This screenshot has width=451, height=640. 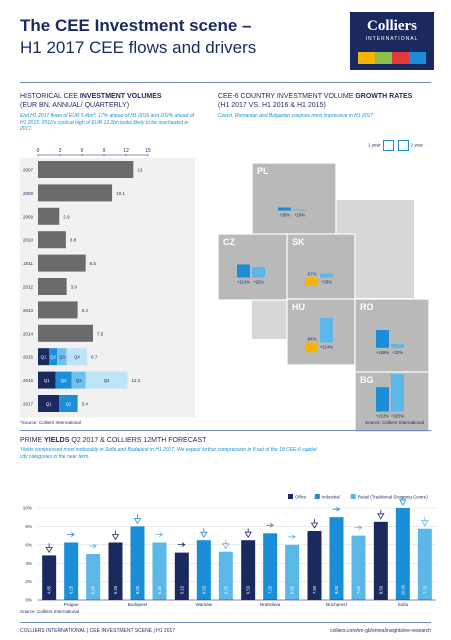 What do you see at coordinates (299, 215) in the screenshot?
I see `label-2-year: +10%` at bounding box center [299, 215].